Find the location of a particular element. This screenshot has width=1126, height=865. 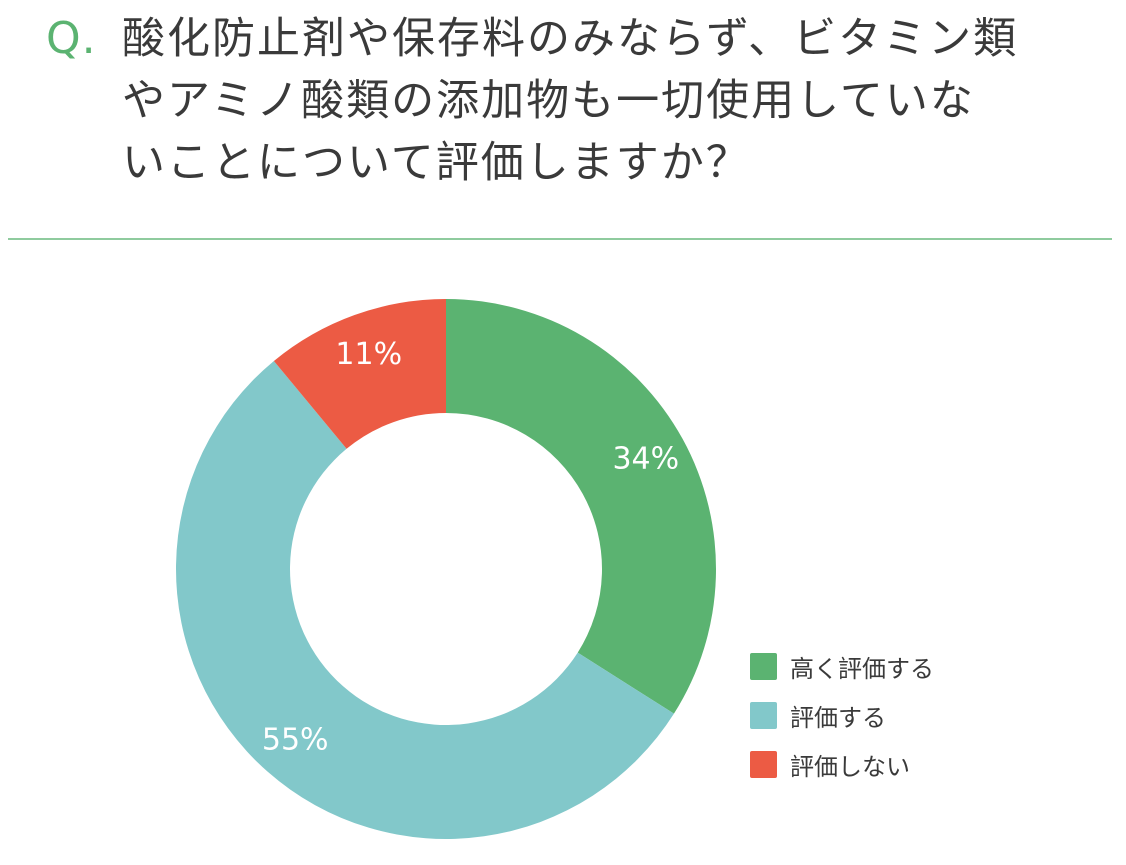

slice-value-label: 55% is located at coordinates (295, 740).